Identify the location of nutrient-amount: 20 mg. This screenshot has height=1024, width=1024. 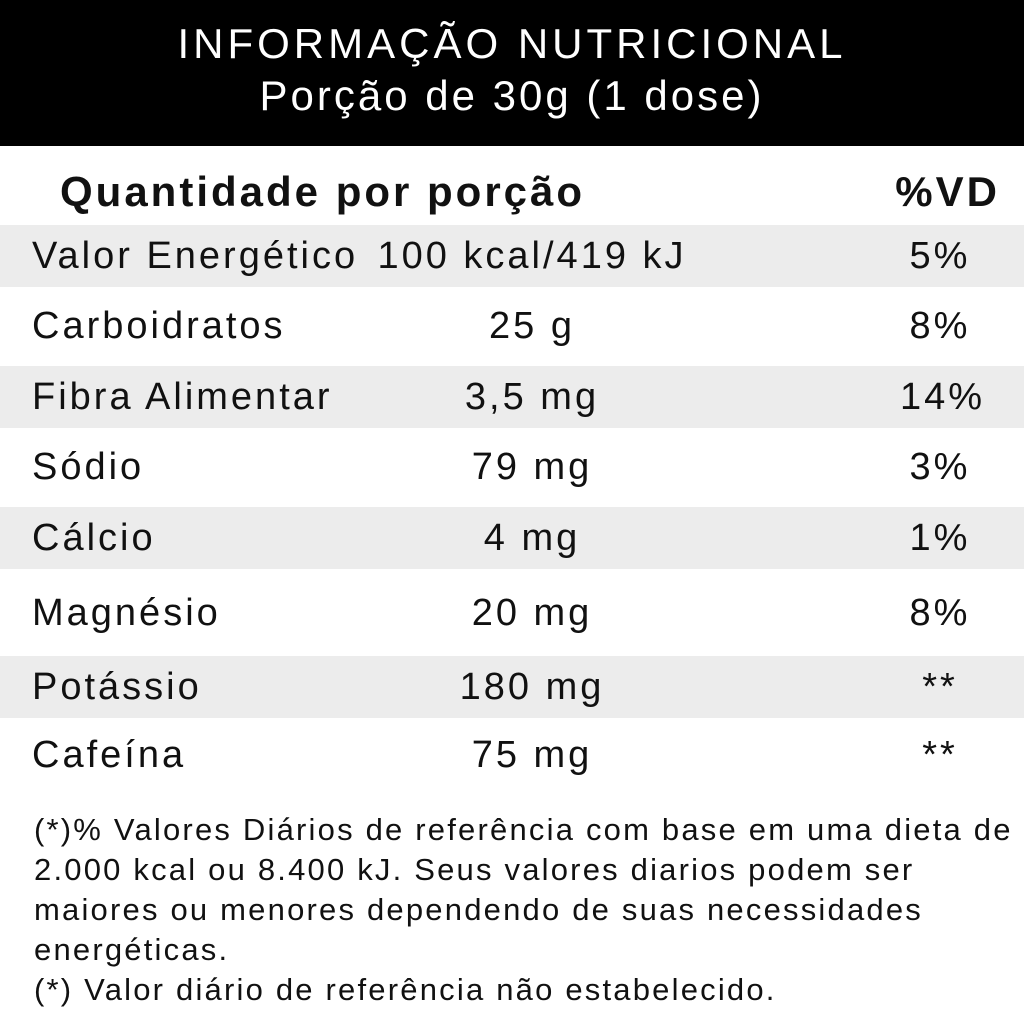
(512, 613).